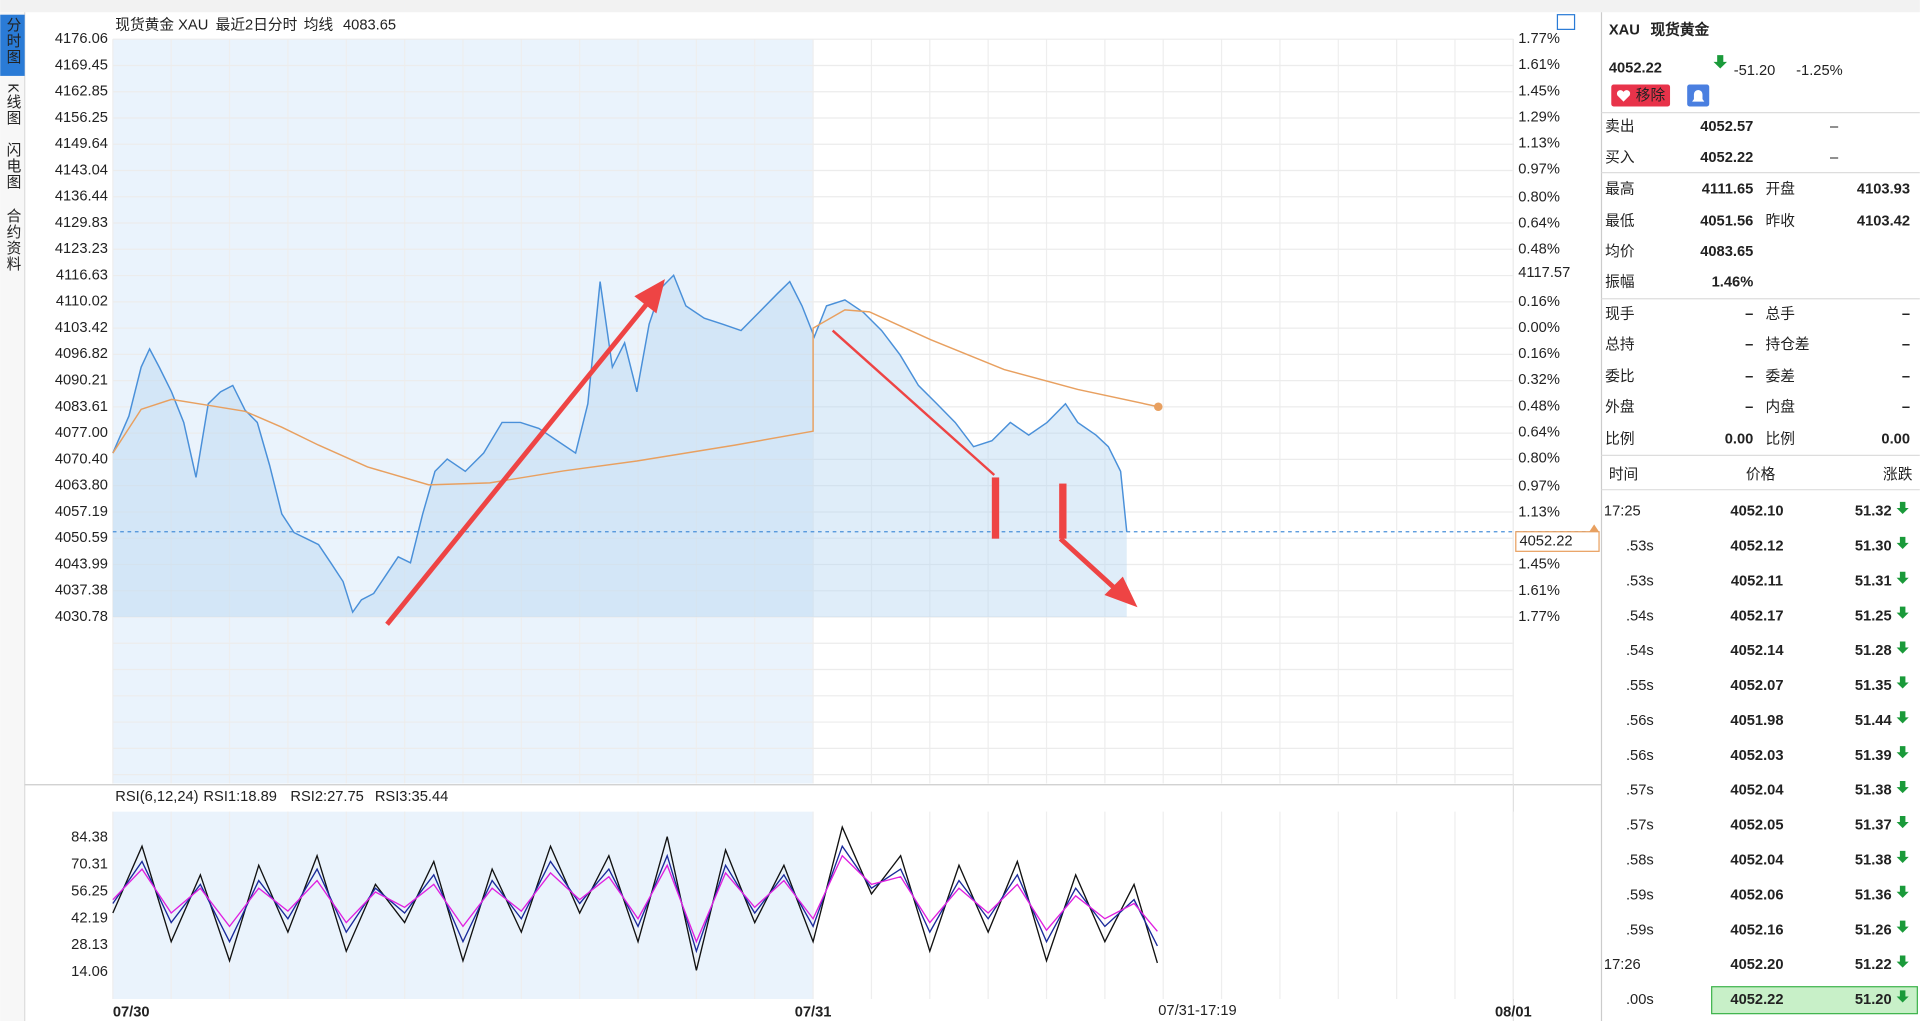 The image size is (1920, 1021). Describe the element at coordinates (1898, 474) in the screenshot. I see `ticks-header: 涨跌` at that location.